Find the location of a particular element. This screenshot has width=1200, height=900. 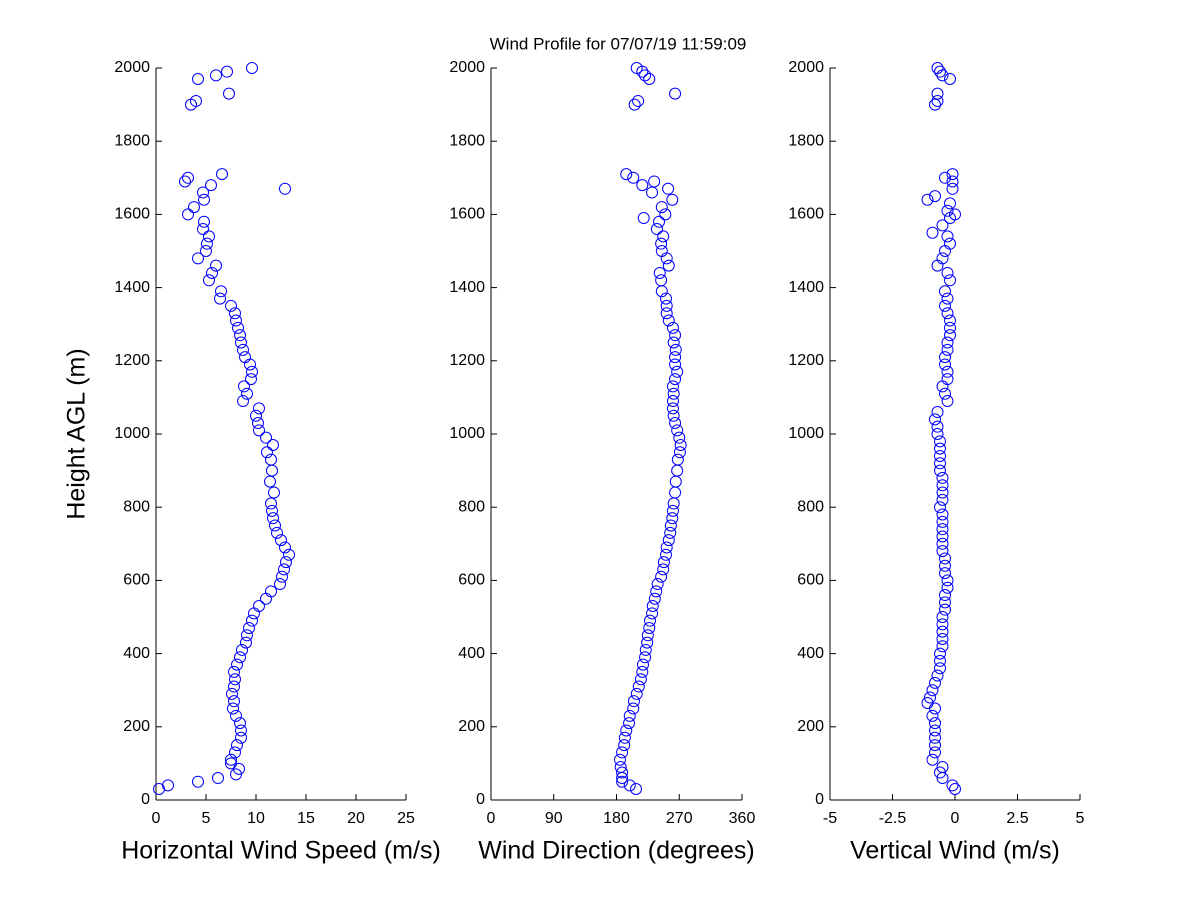

y-tick-label: 600 is located at coordinates (471, 580).